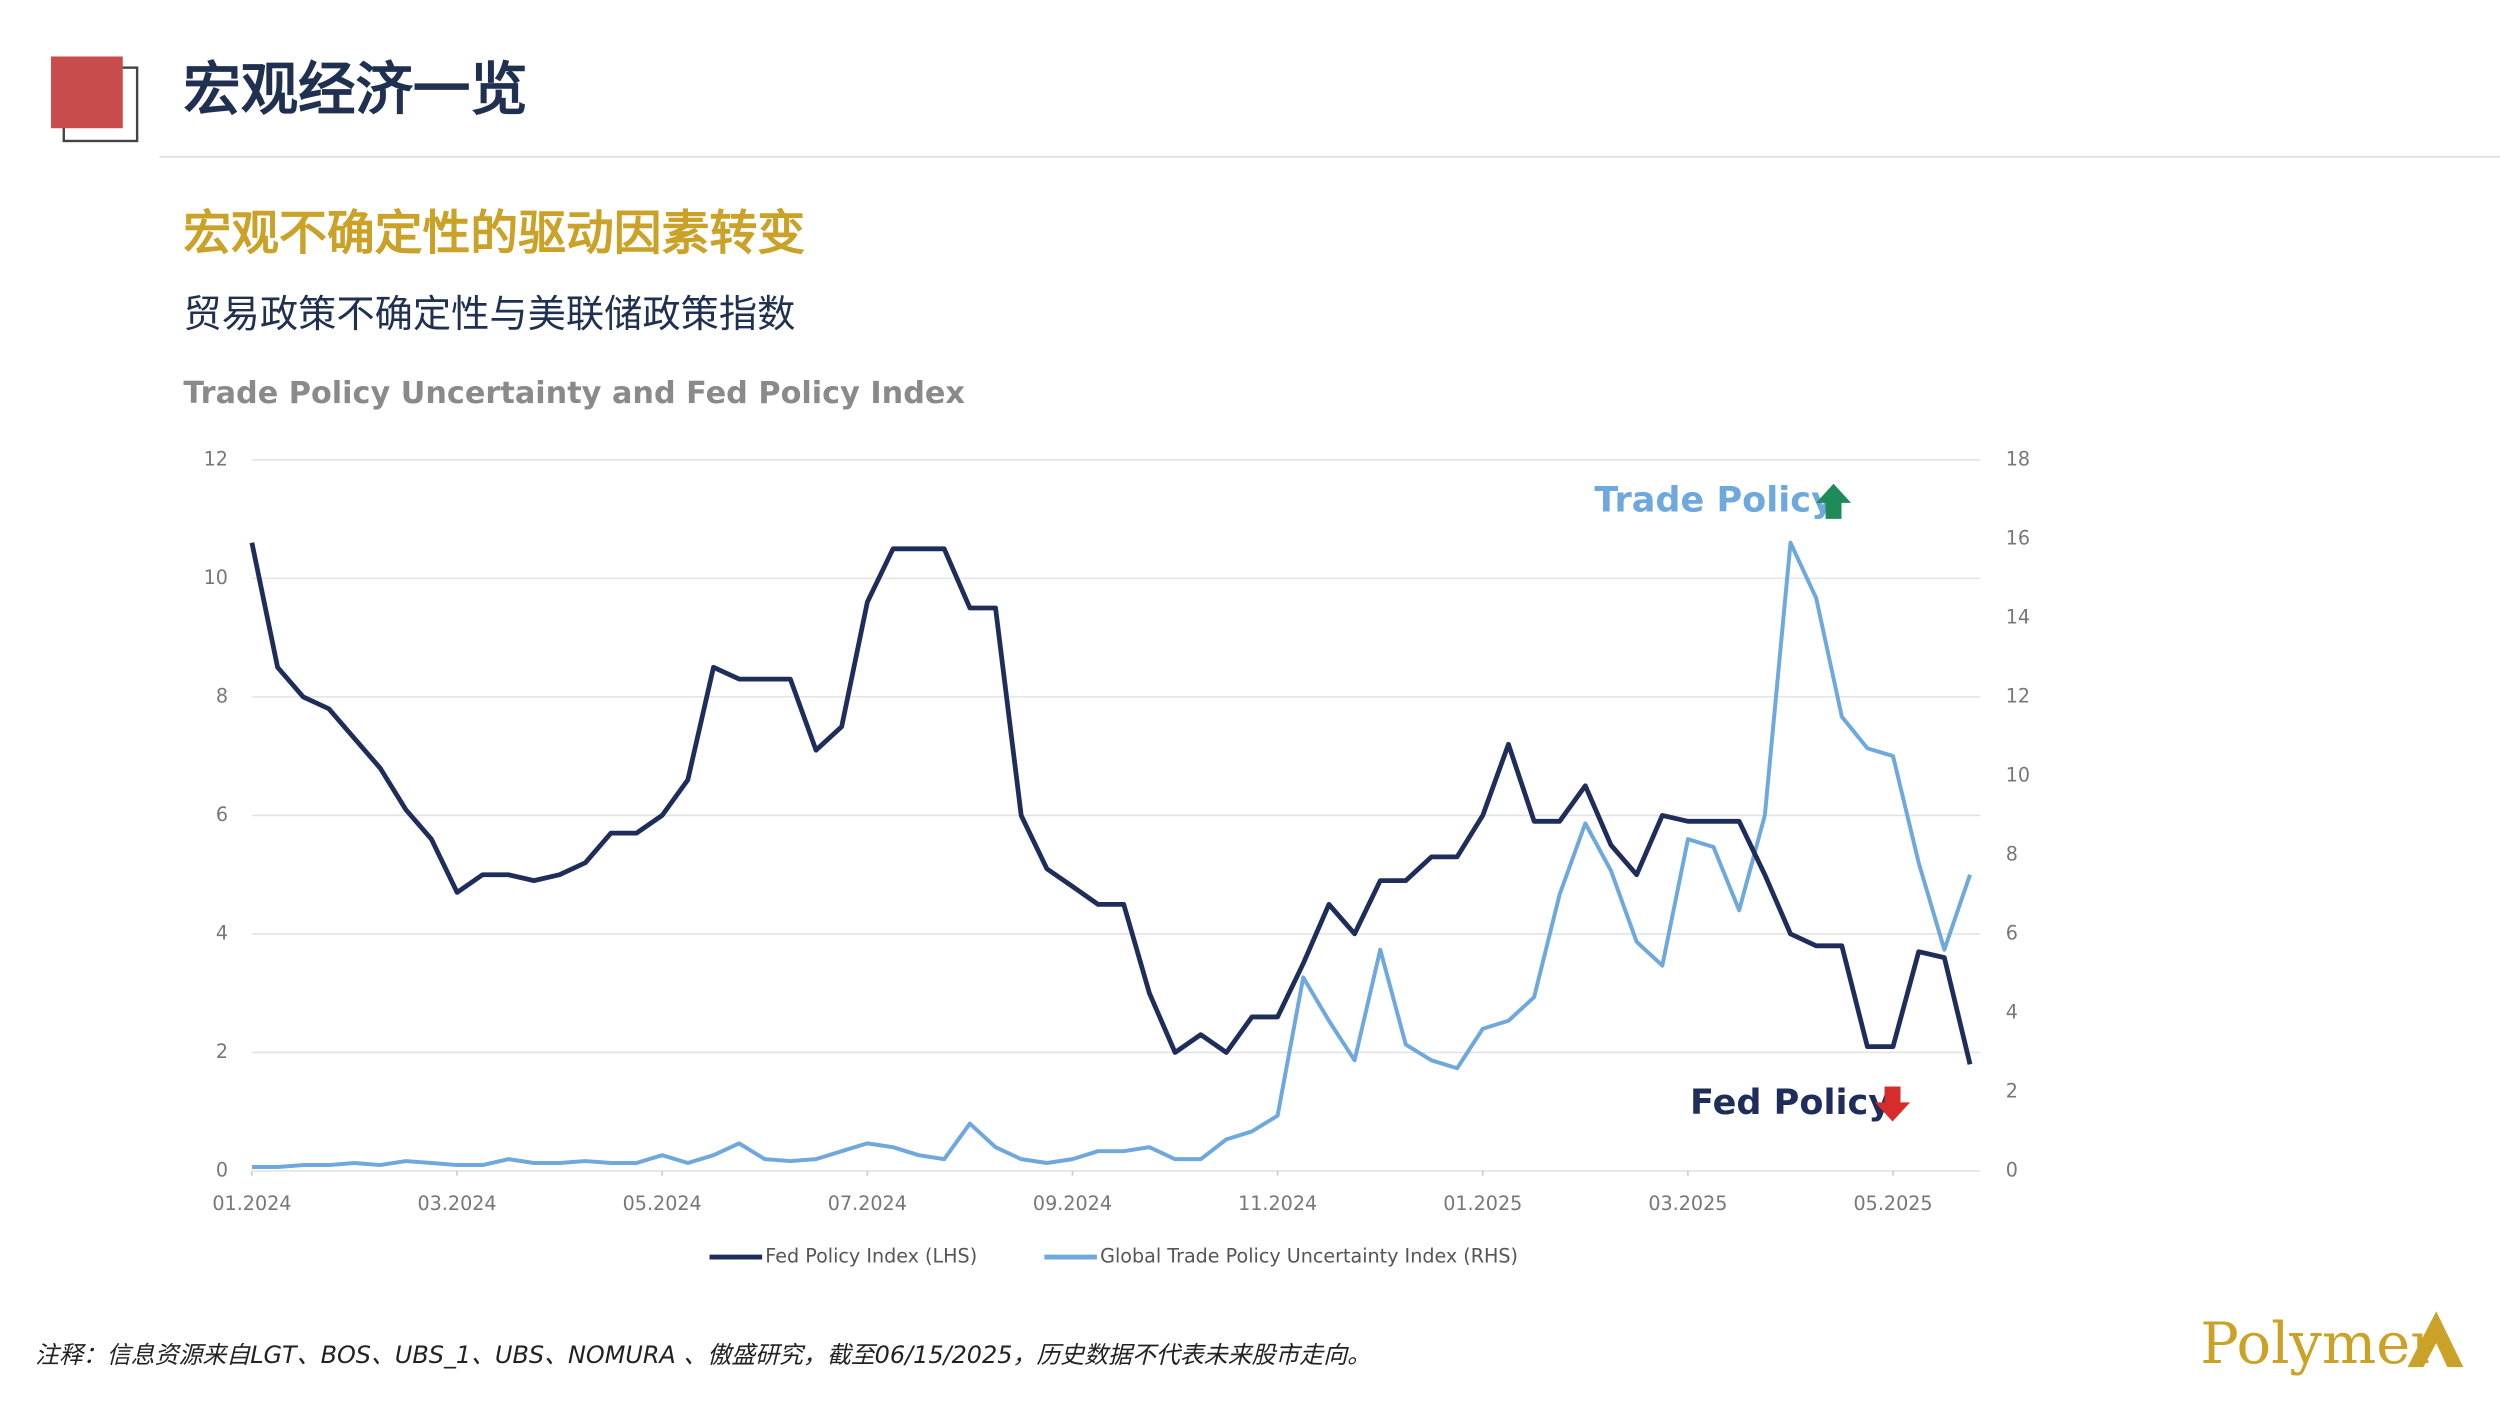  What do you see at coordinates (662, 1203) in the screenshot?
I see `x-tick-label: 05.2024` at bounding box center [662, 1203].